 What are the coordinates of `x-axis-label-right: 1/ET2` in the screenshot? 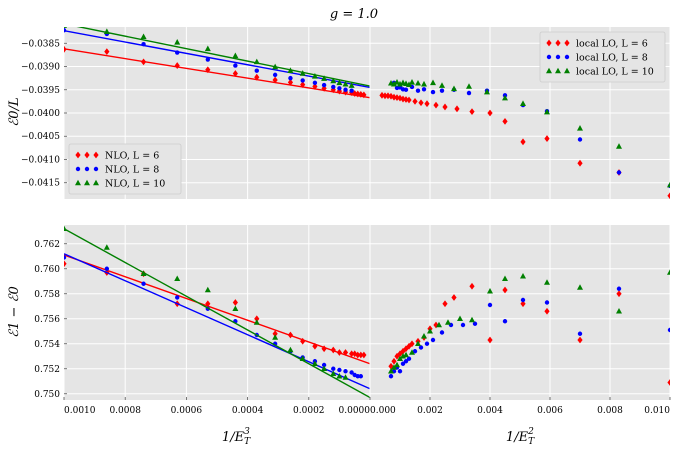 It's located at (520, 437).